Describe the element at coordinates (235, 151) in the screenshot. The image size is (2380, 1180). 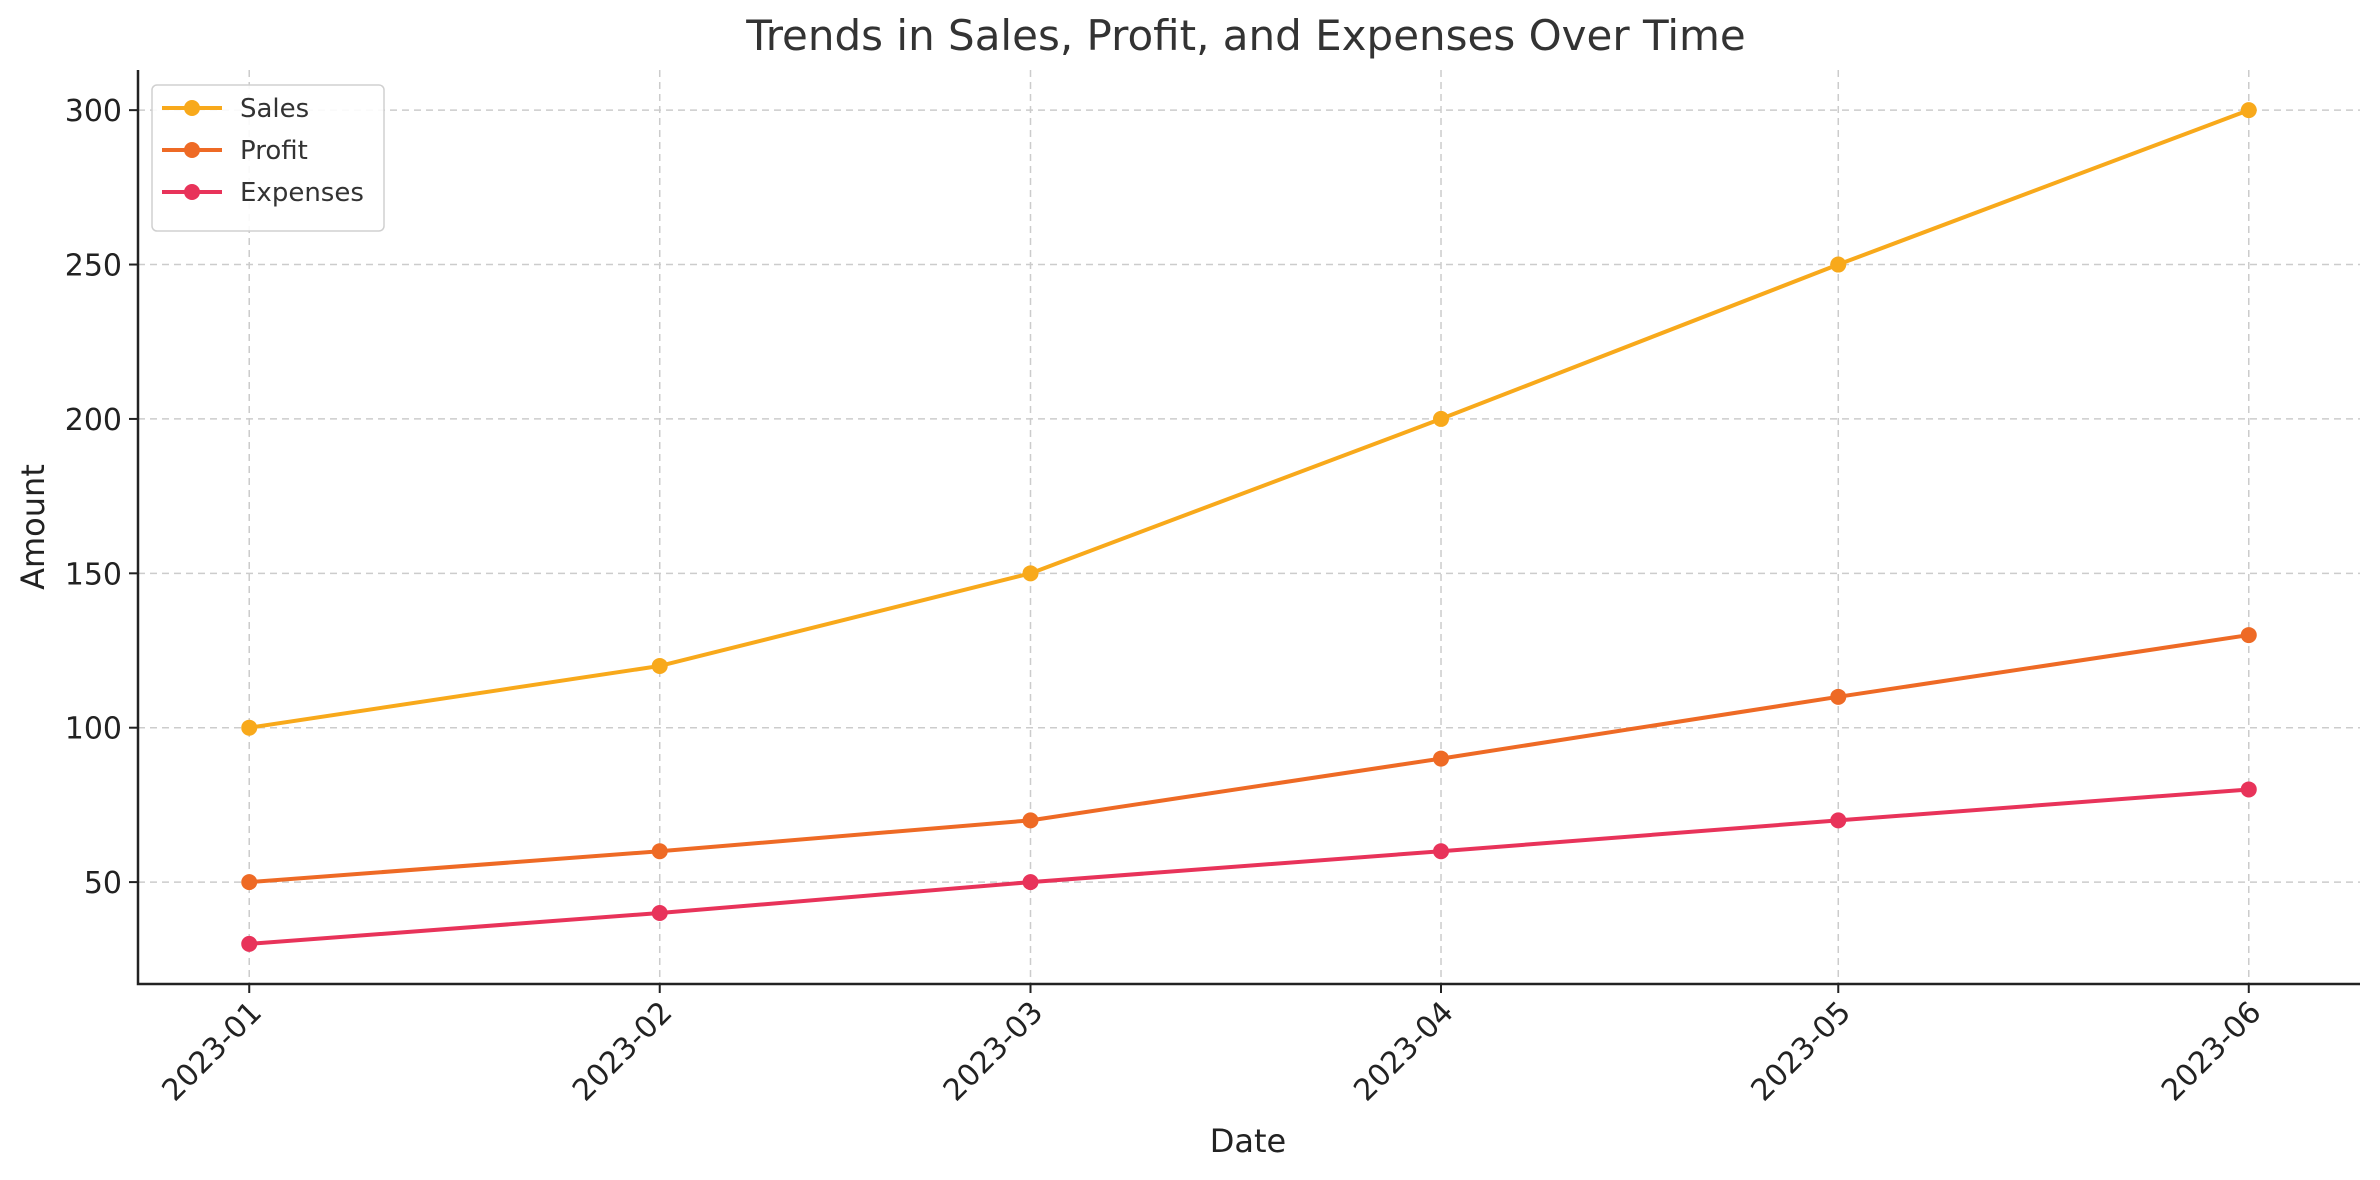
I see `legend-item-profit: Profit` at that location.